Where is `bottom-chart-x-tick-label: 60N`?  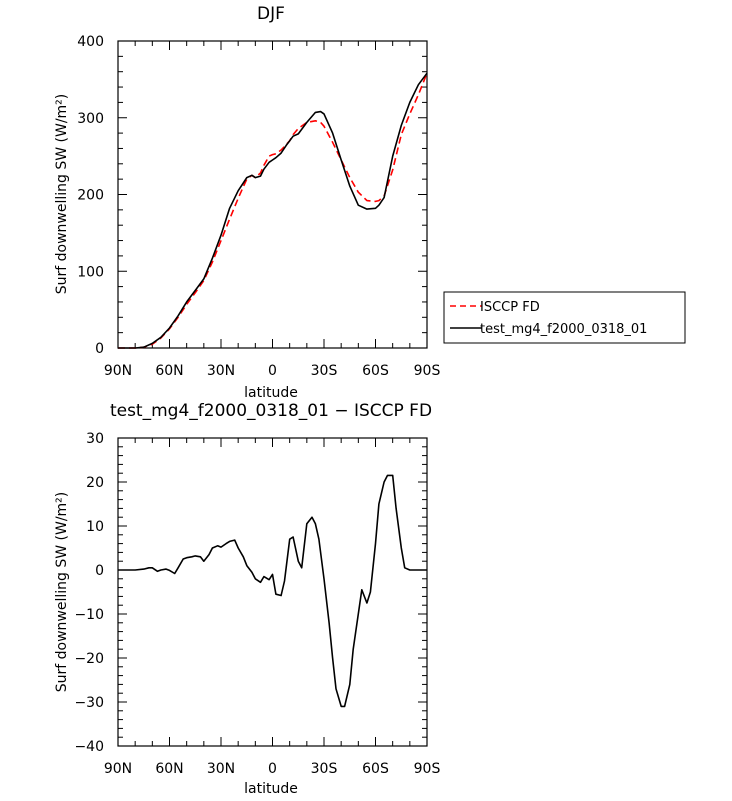 bottom-chart-x-tick-label: 60N is located at coordinates (169, 769).